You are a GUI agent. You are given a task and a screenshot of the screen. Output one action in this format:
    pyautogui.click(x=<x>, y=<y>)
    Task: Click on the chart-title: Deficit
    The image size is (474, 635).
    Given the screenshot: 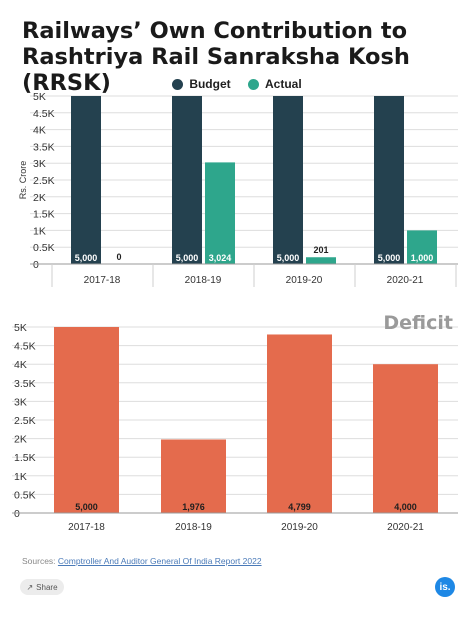 What is the action you would take?
    pyautogui.click(x=418, y=323)
    